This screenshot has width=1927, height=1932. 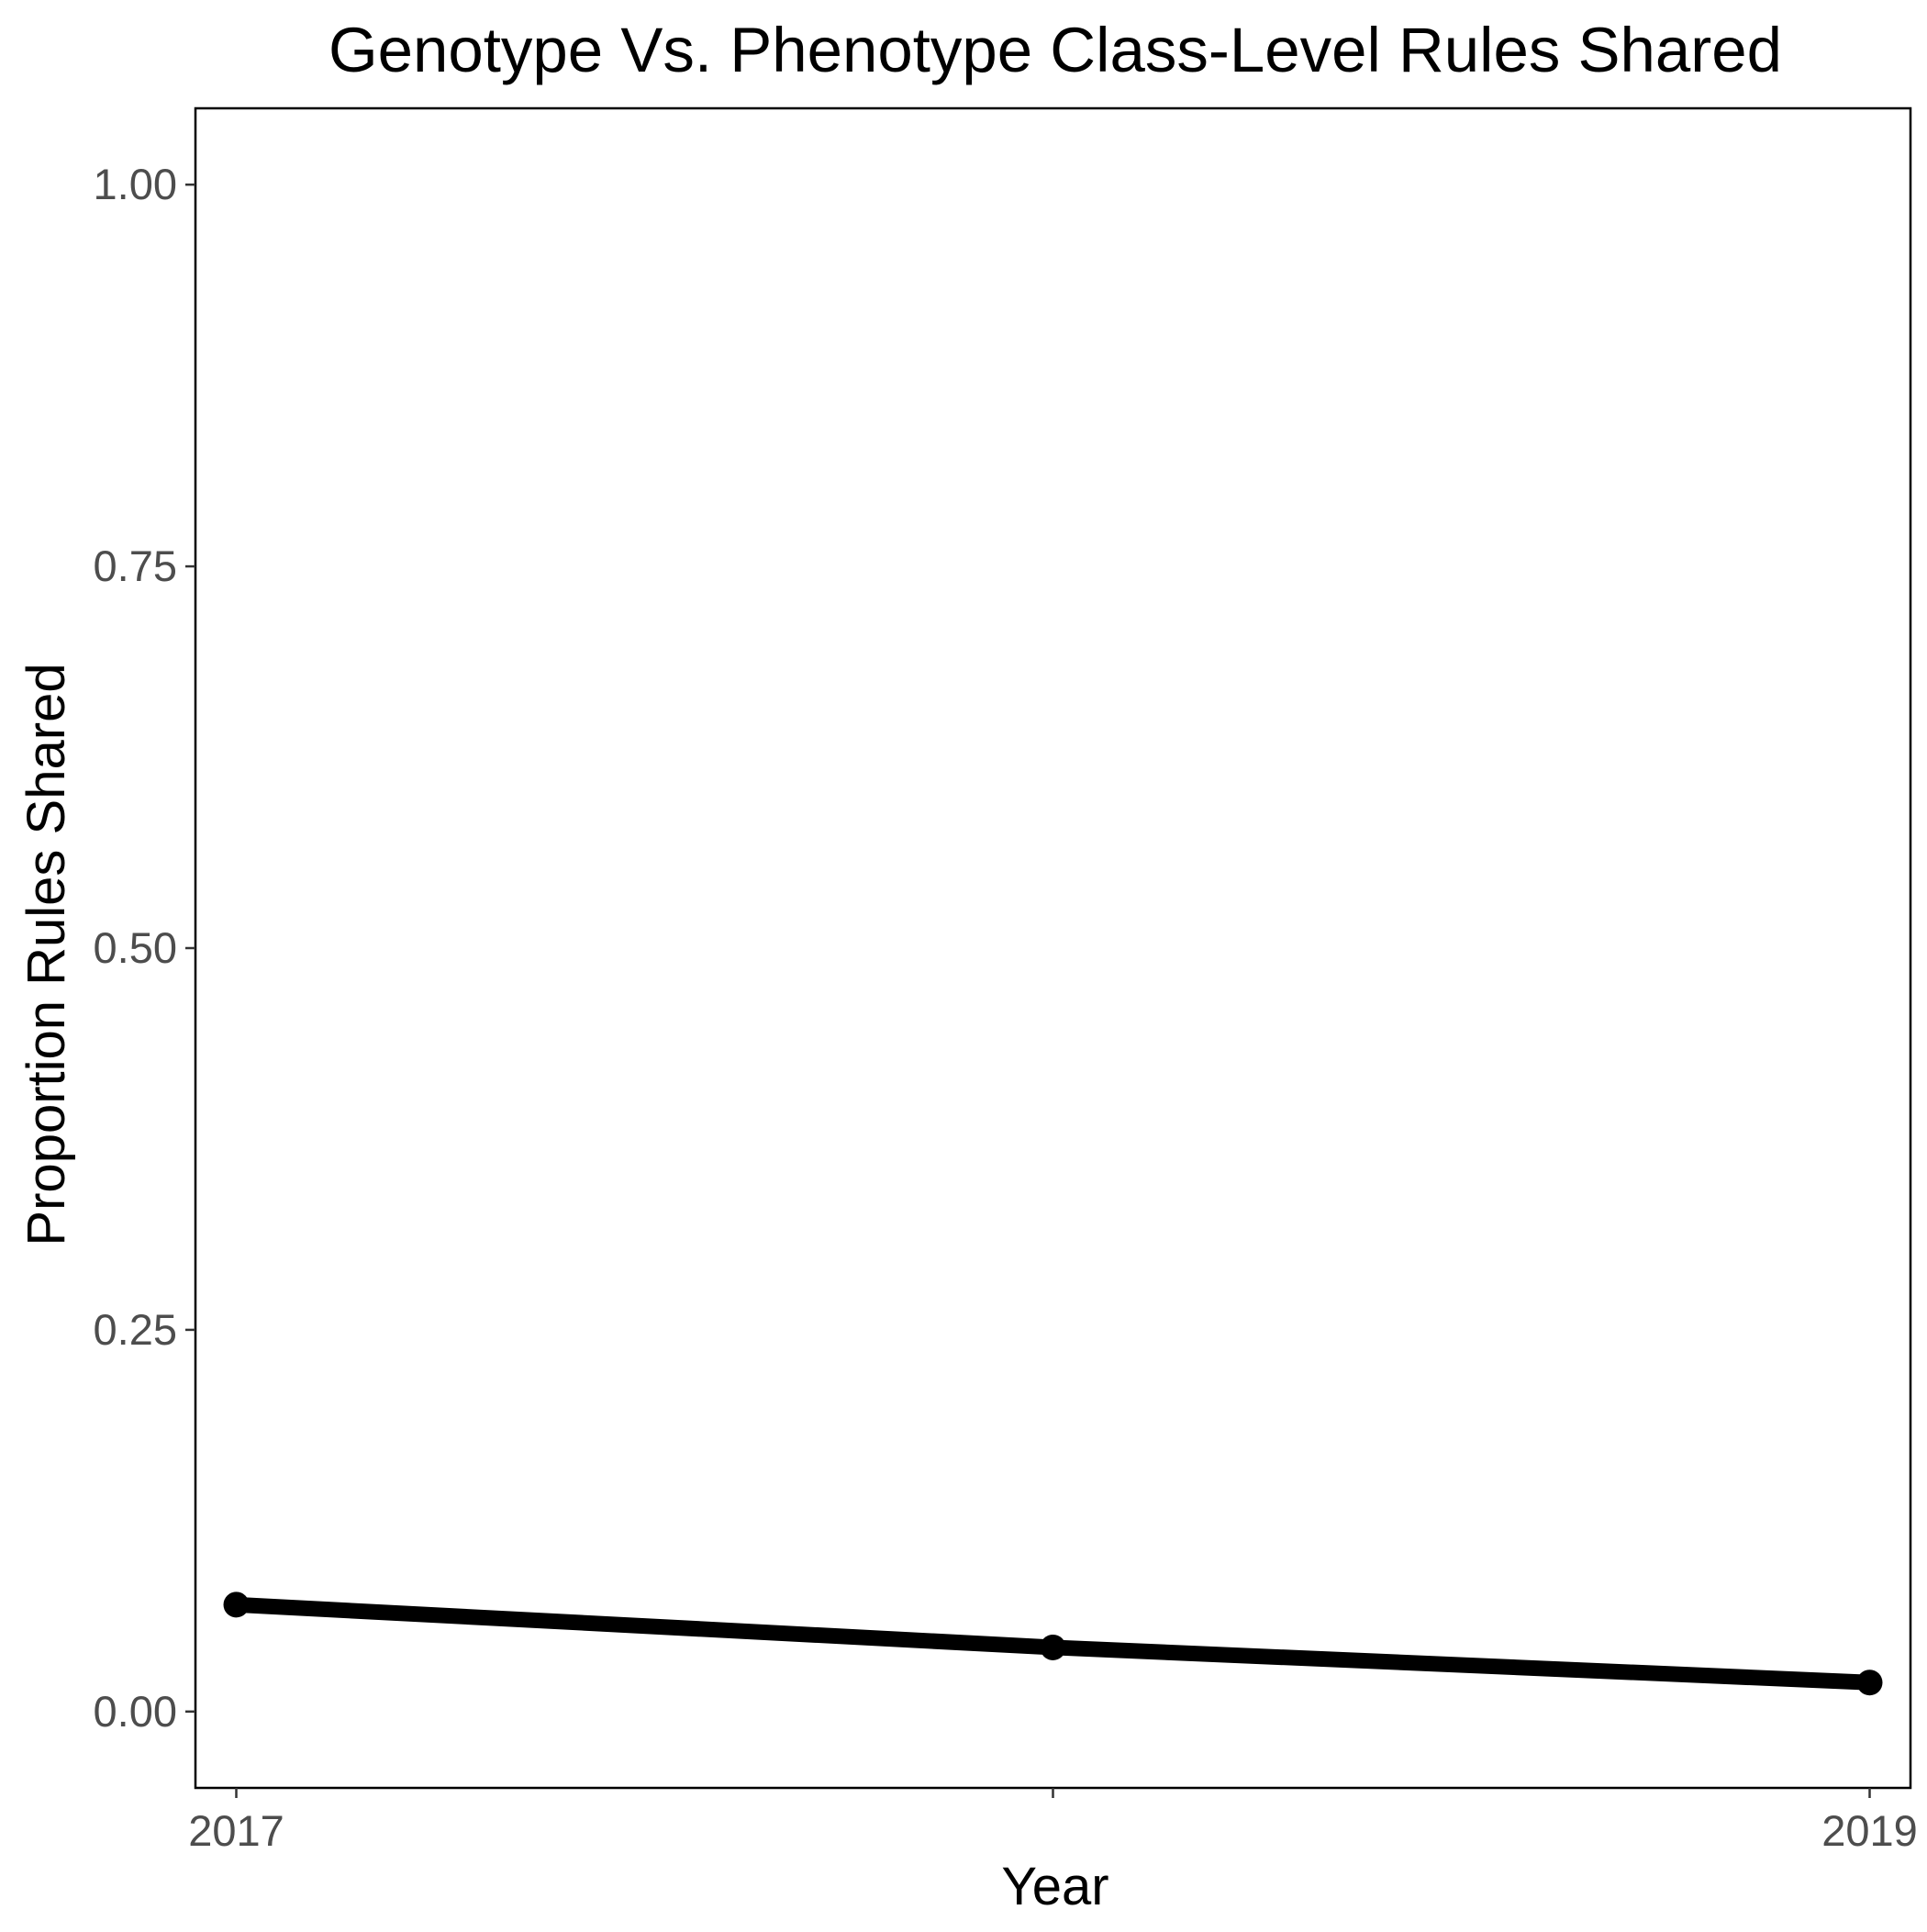 What do you see at coordinates (1054, 1887) in the screenshot?
I see `x-axis-title: Year` at bounding box center [1054, 1887].